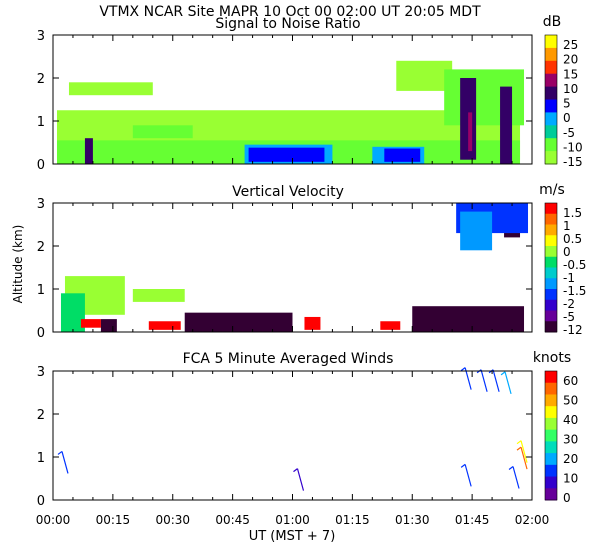 The height and width of the screenshot is (560, 600). I want to click on x-tick-label: 00:30, so click(172, 520).